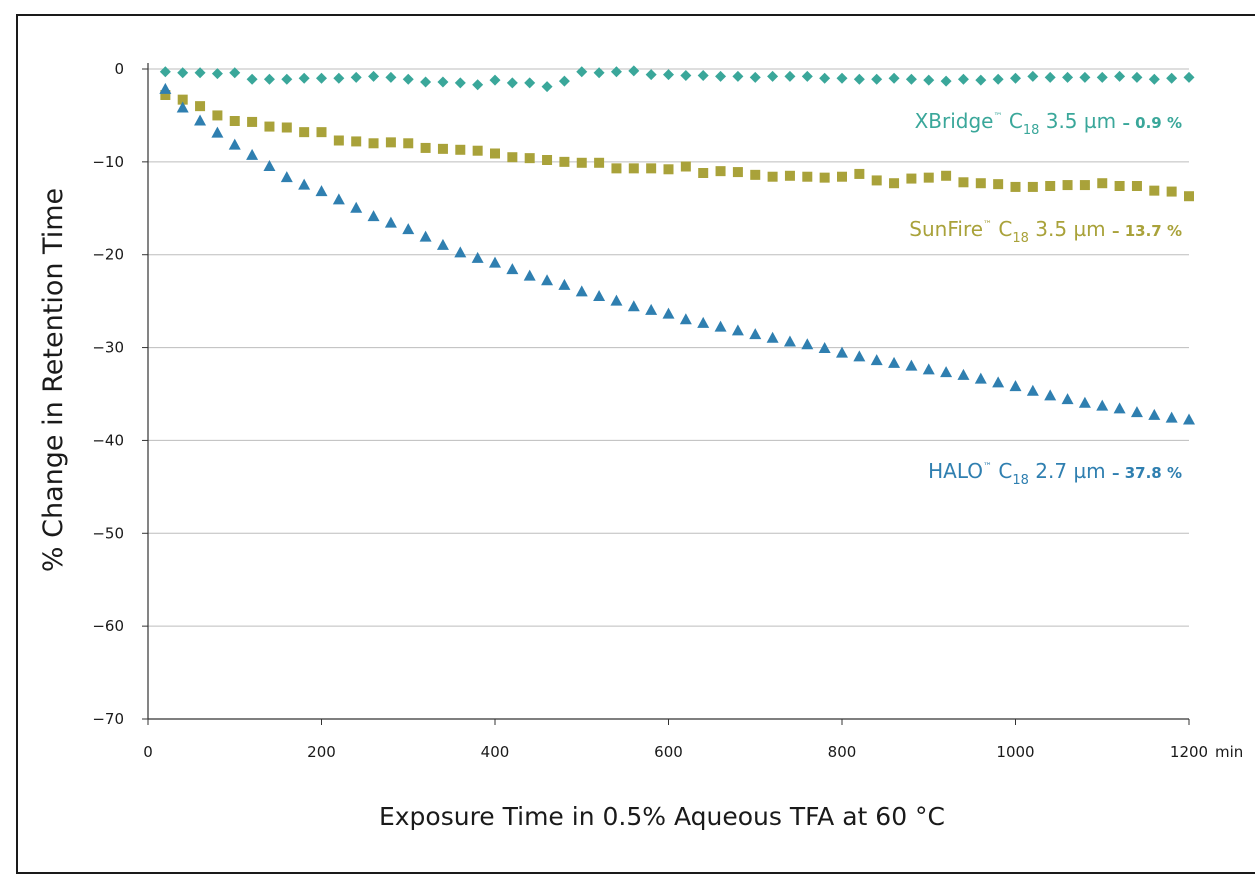 This screenshot has width=1255, height=874. I want to click on y-tick-label: −30, so click(108, 348).